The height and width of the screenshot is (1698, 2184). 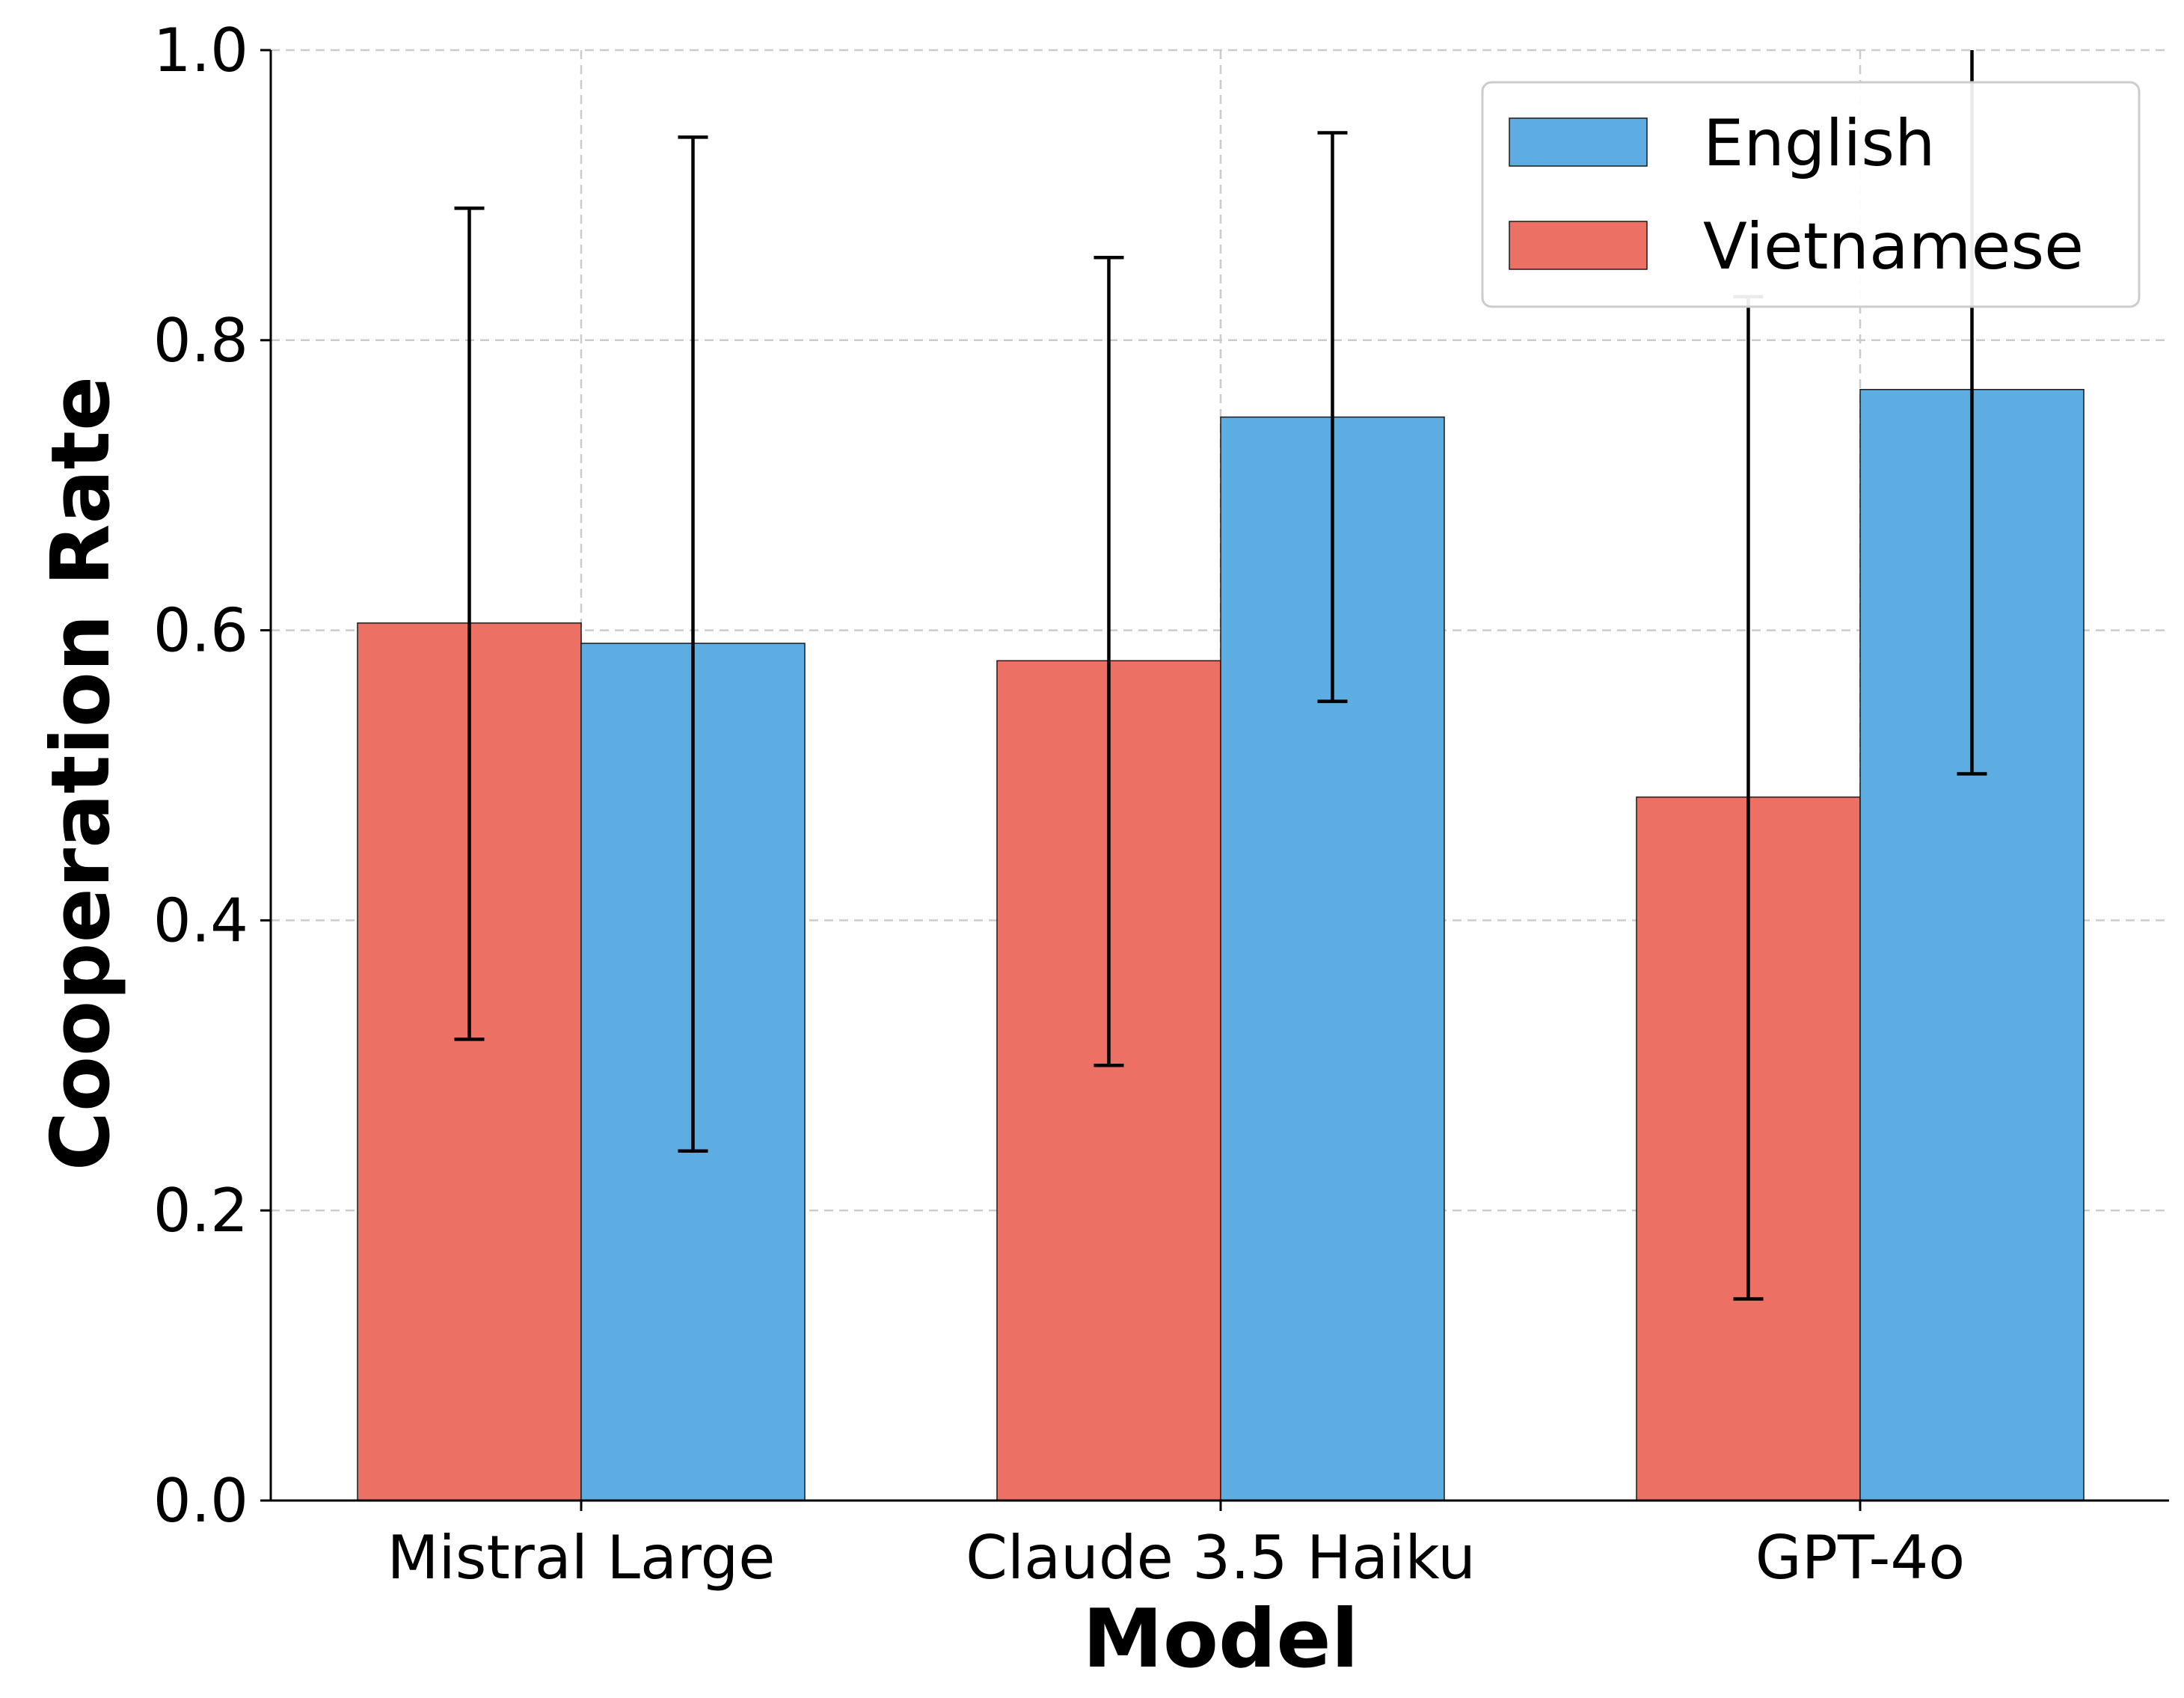 I want to click on legend-label-vietnamese: Vietnamese, so click(x=1893, y=246).